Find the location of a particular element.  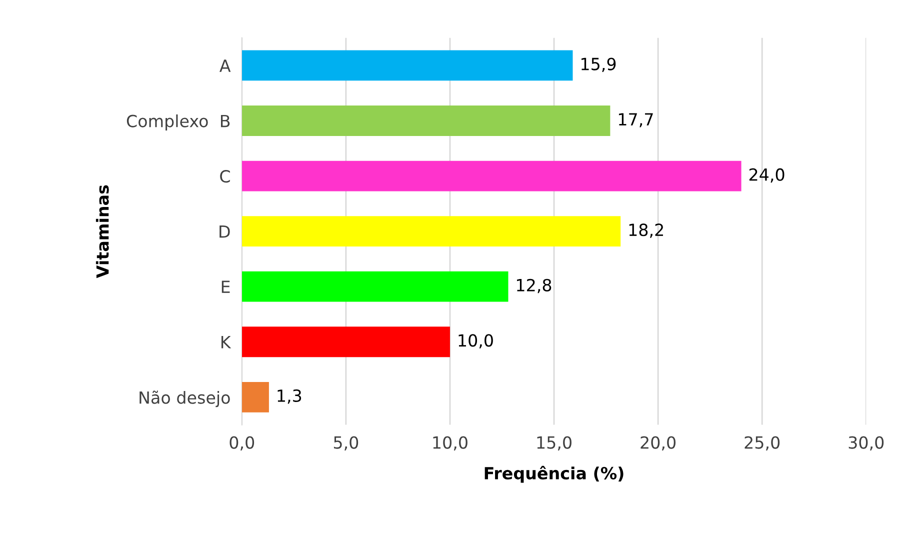

x-tick-label: 25,0 is located at coordinates (762, 443).